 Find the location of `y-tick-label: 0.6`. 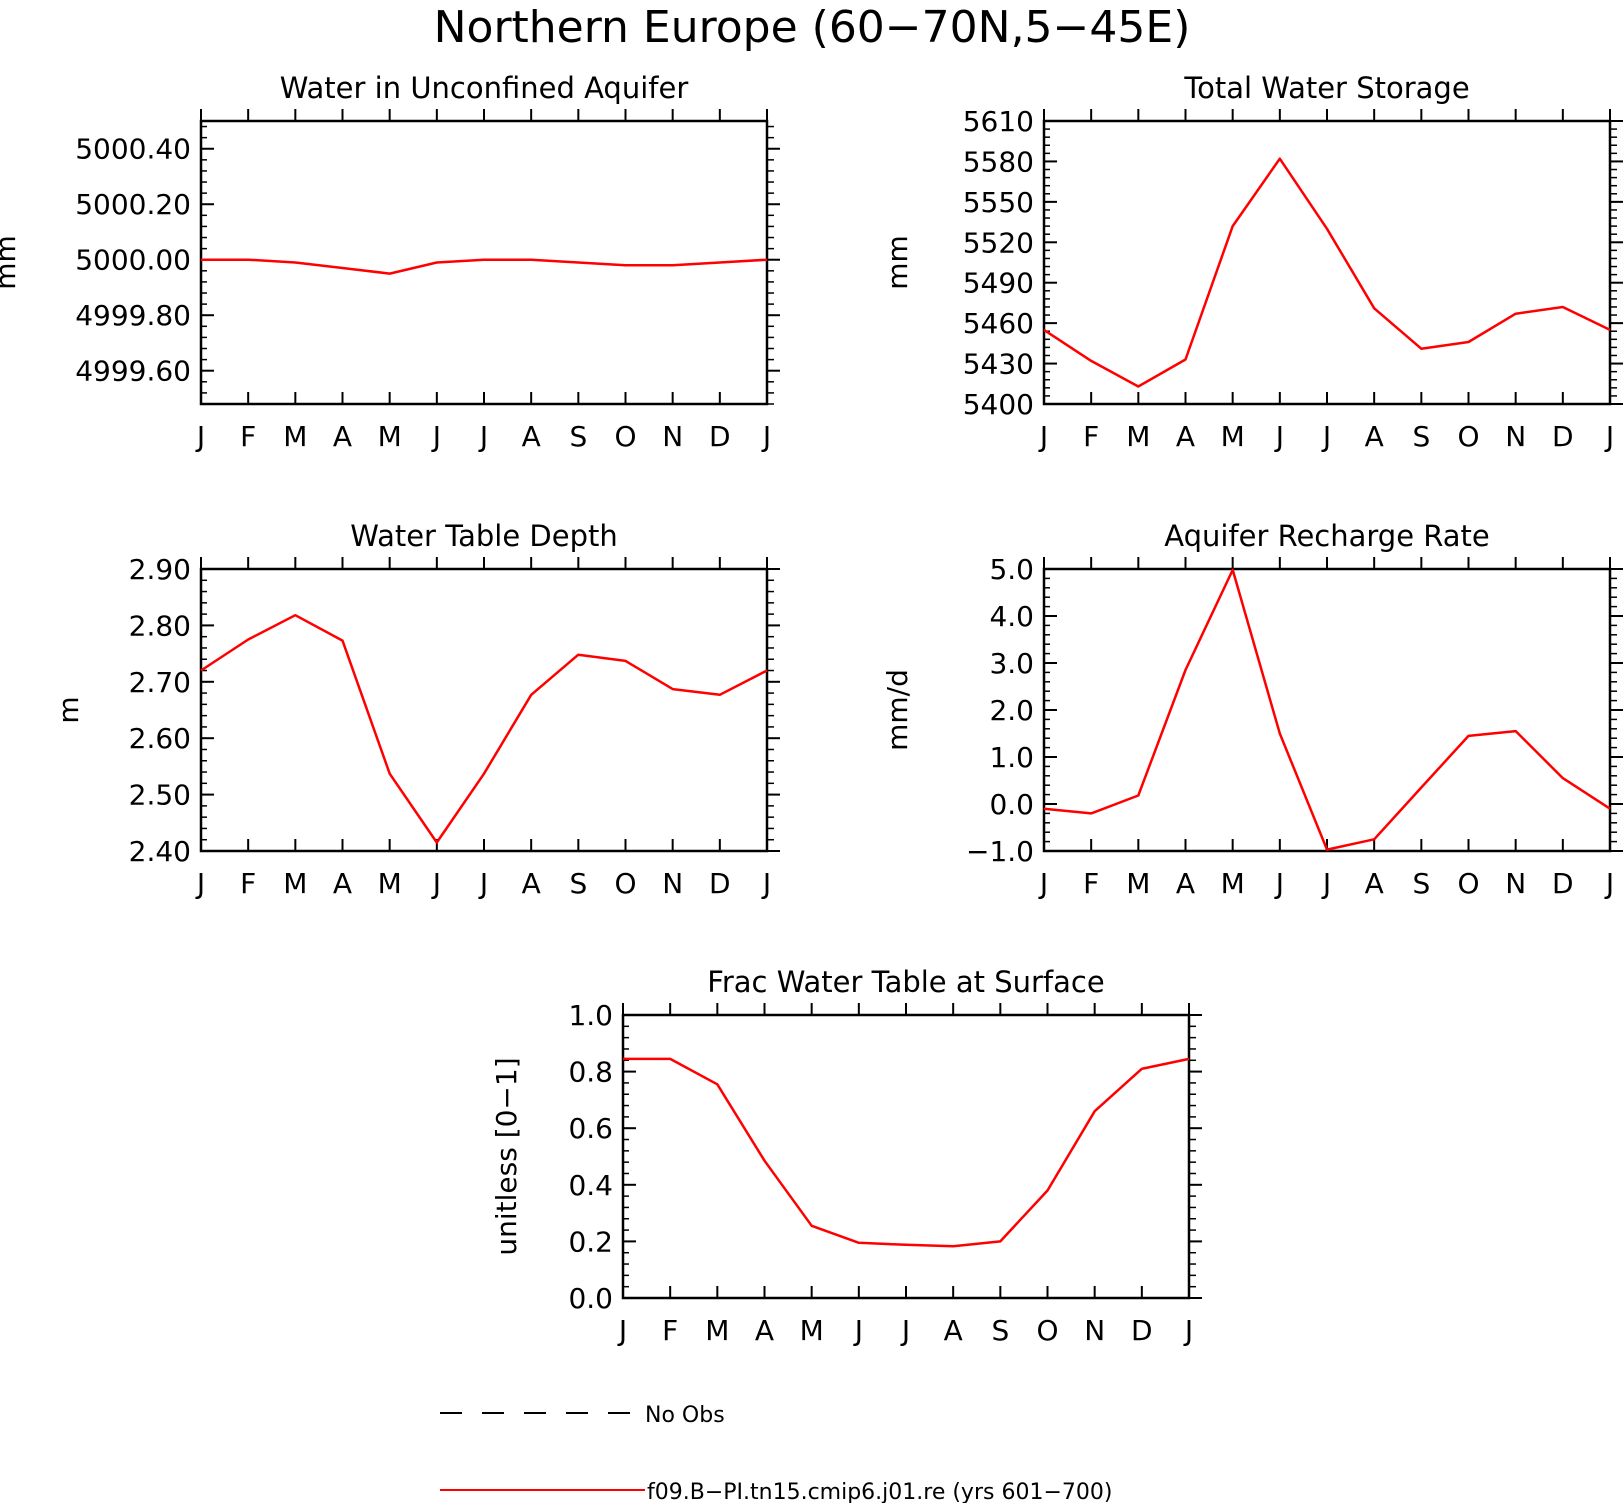

y-tick-label: 0.6 is located at coordinates (590, 1128).